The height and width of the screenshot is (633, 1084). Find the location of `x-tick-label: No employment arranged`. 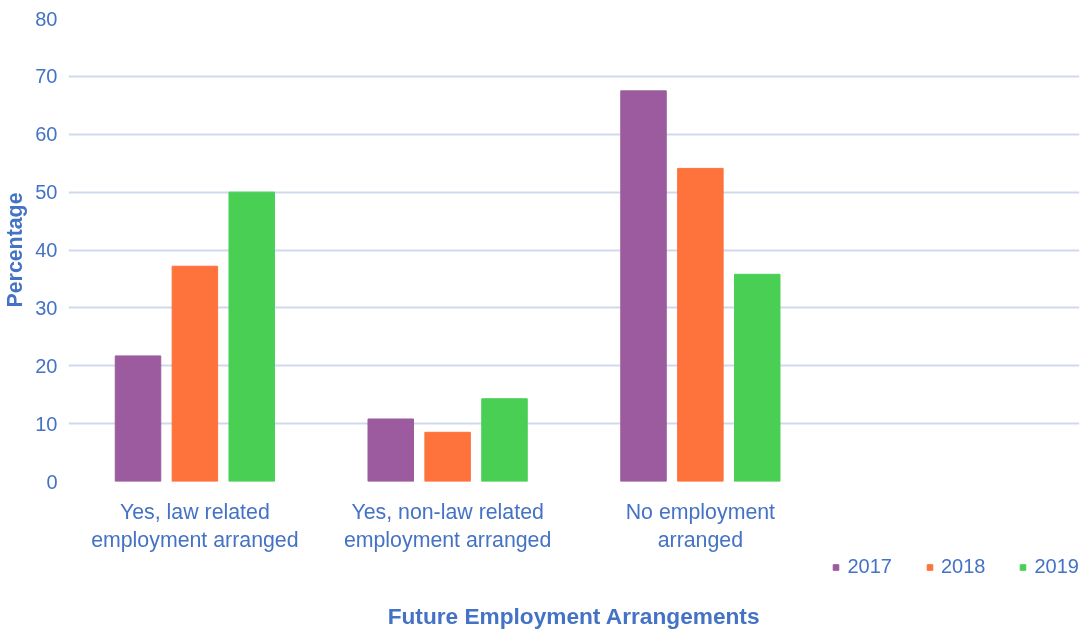

x-tick-label: No employment arranged is located at coordinates (700, 526).